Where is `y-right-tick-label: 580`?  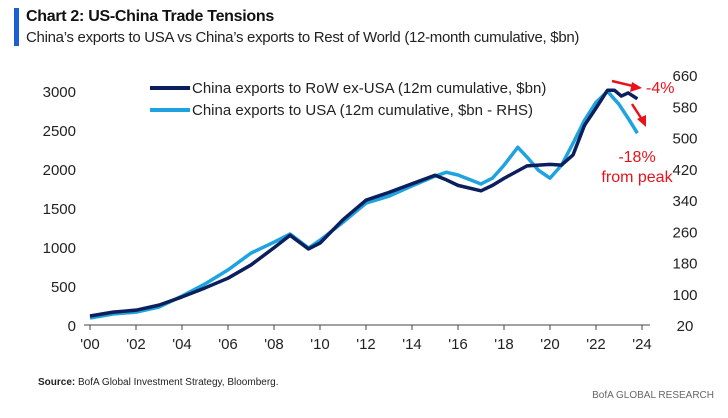 y-right-tick-label: 580 is located at coordinates (684, 107).